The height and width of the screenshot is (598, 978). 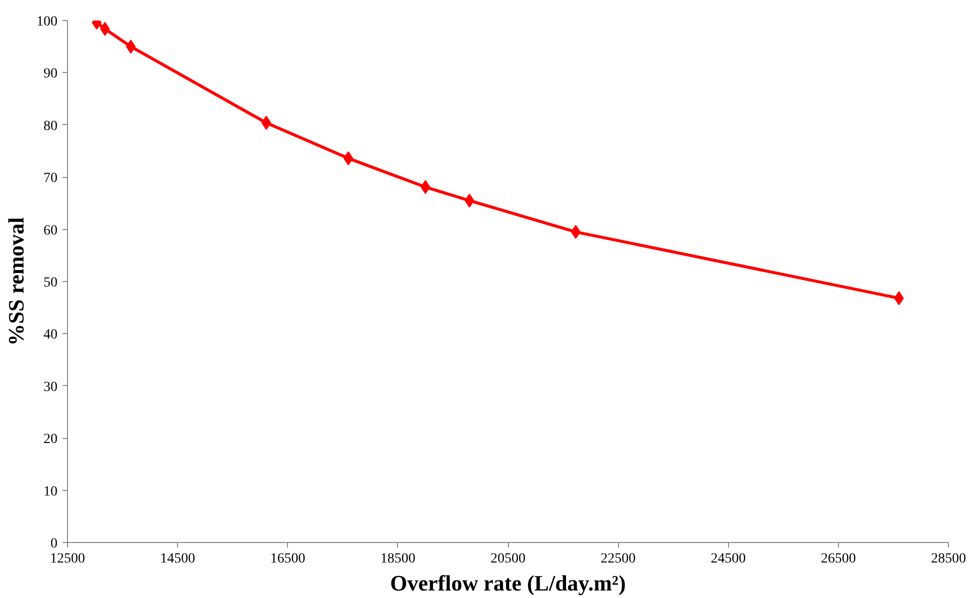 What do you see at coordinates (51, 178) in the screenshot?
I see `y-tick-label: 70` at bounding box center [51, 178].